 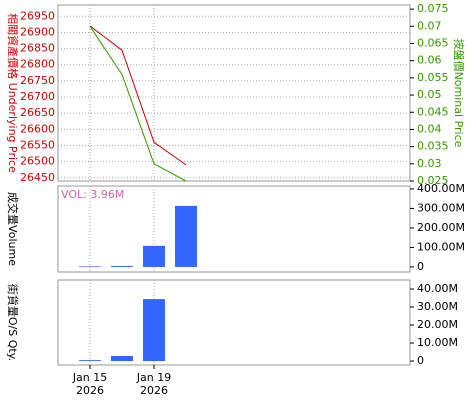 I want to click on y2-tick-label: 0.05, so click(x=429, y=94).